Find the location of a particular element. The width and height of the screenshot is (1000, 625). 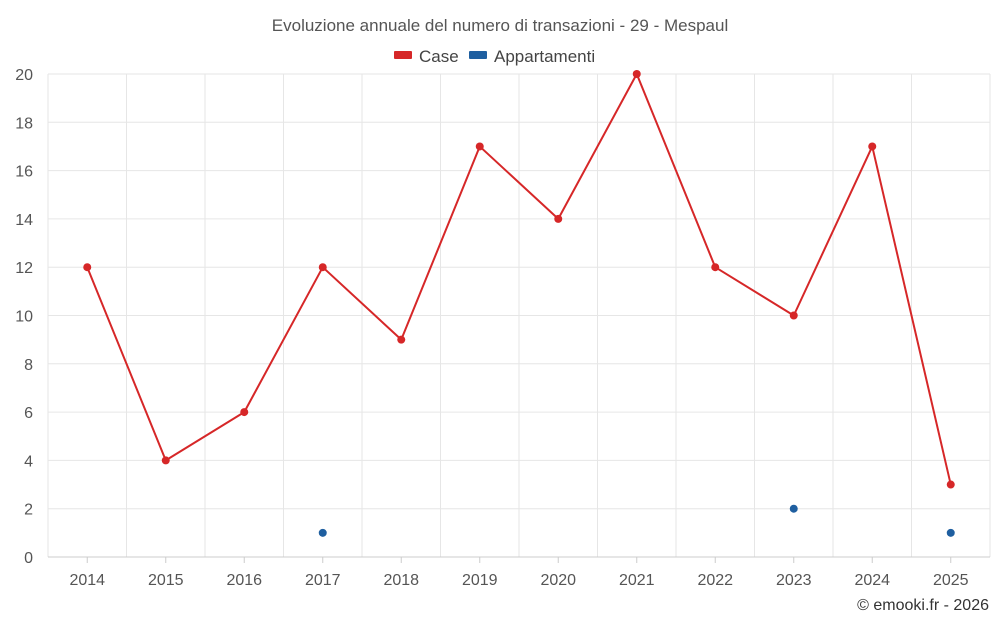

x-tick-label-2019: 2019 is located at coordinates (480, 580).